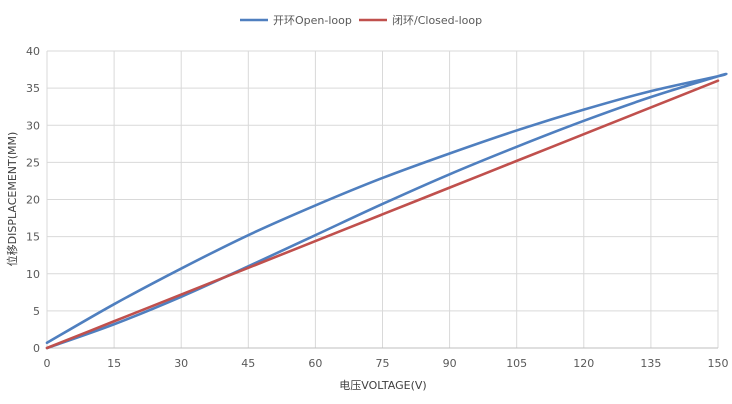  Describe the element at coordinates (361, 20) in the screenshot. I see `legend: 开环Open-loop 闭环/Closed-loop` at that location.